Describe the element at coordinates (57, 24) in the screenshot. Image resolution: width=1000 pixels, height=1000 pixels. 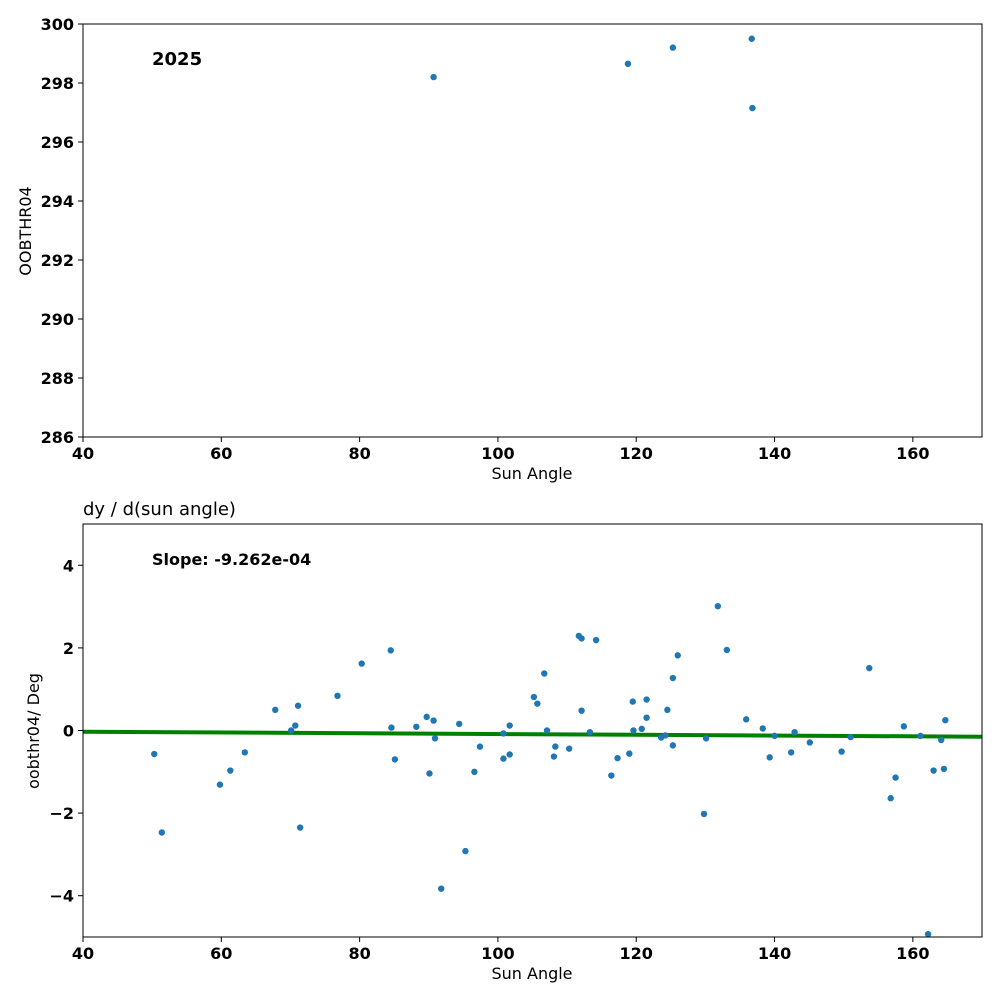
I see `top-y-tick-label: 300` at that location.